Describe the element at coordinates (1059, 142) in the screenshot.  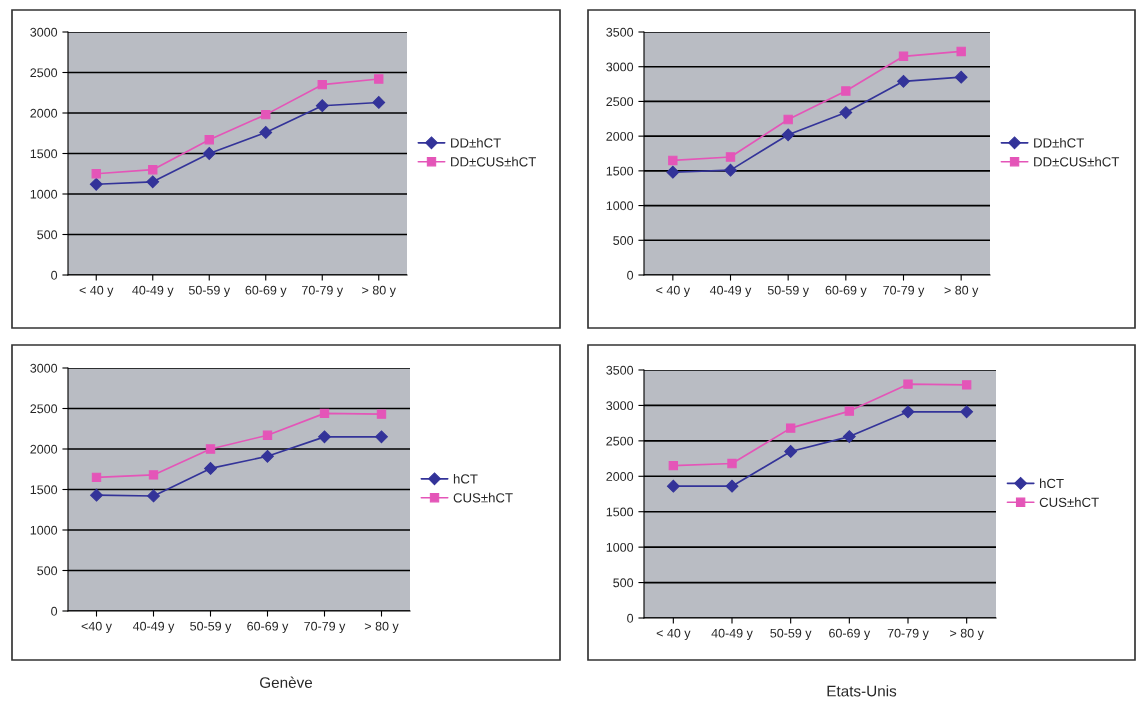
I see `legend-label: DD±hCT` at that location.